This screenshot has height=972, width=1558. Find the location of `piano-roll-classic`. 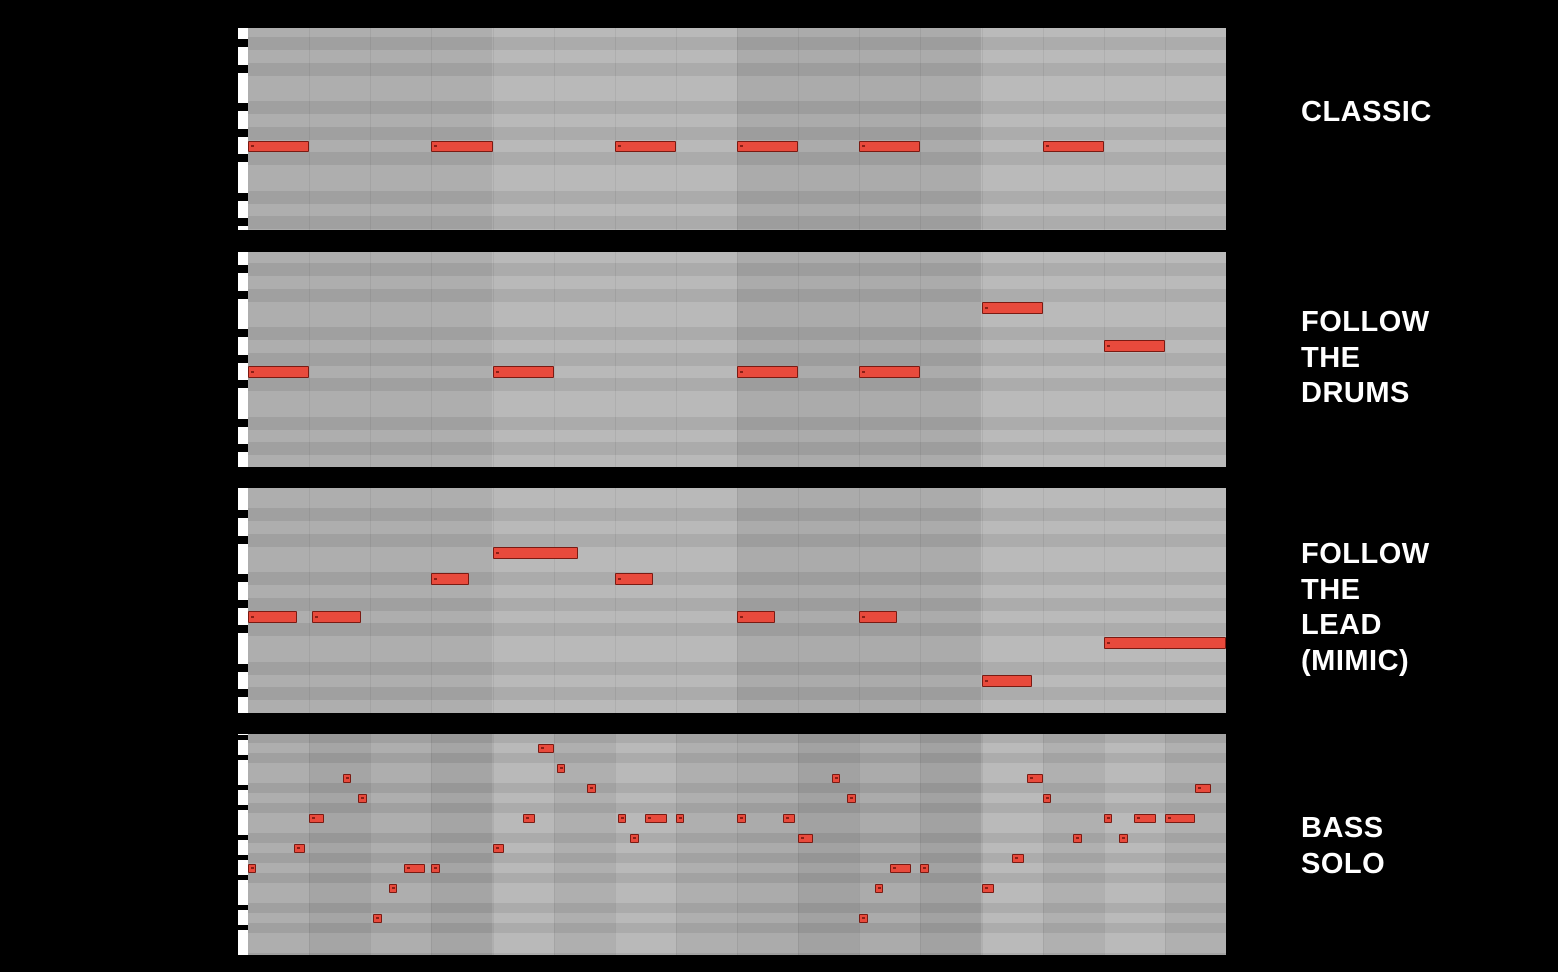

piano-roll-classic is located at coordinates (732, 129).